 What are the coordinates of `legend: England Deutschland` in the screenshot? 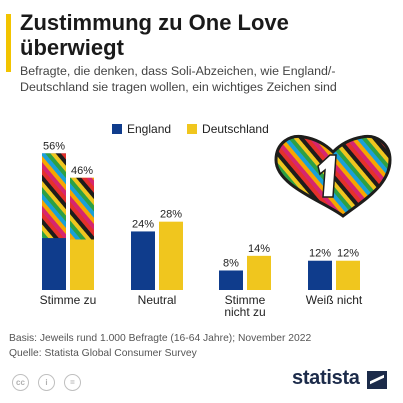 It's located at (198, 129).